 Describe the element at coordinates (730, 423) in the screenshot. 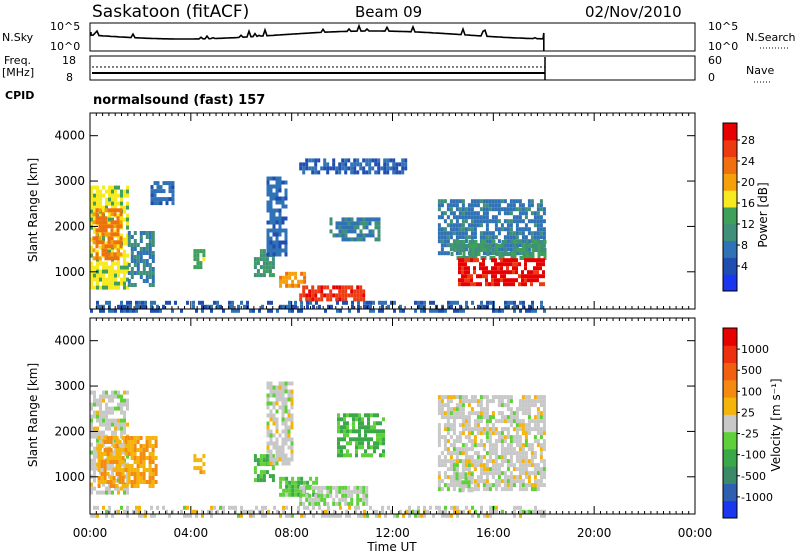

I see `colorbar-swatch` at that location.